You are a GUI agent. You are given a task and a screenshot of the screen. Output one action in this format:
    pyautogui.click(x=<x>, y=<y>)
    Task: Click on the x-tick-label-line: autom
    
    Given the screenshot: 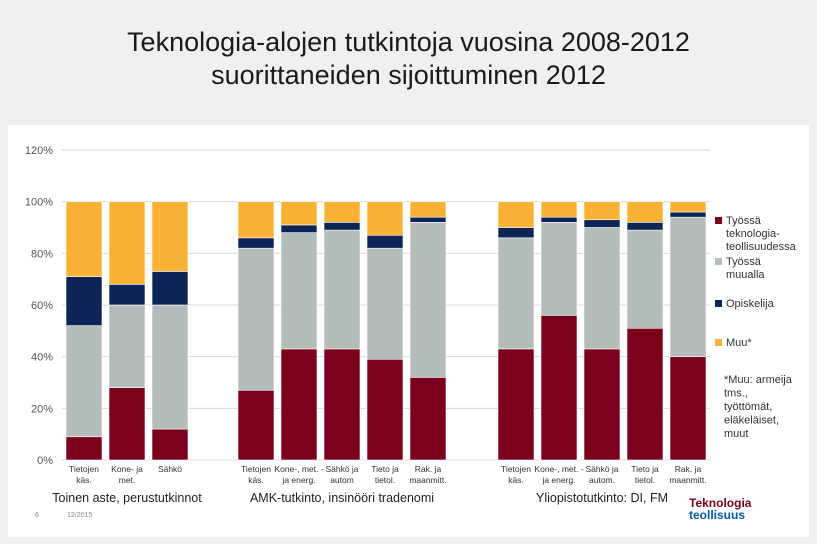 What is the action you would take?
    pyautogui.click(x=342, y=480)
    